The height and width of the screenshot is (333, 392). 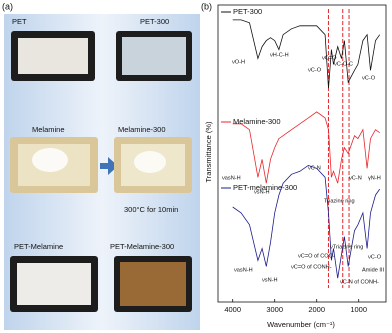 I want to click on sample-label: Melamine-300, so click(x=142, y=129).